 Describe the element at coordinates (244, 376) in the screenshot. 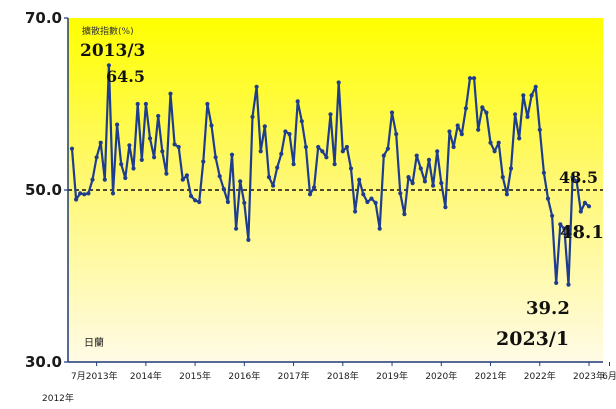

I see `x-tick-label: 2016年` at that location.